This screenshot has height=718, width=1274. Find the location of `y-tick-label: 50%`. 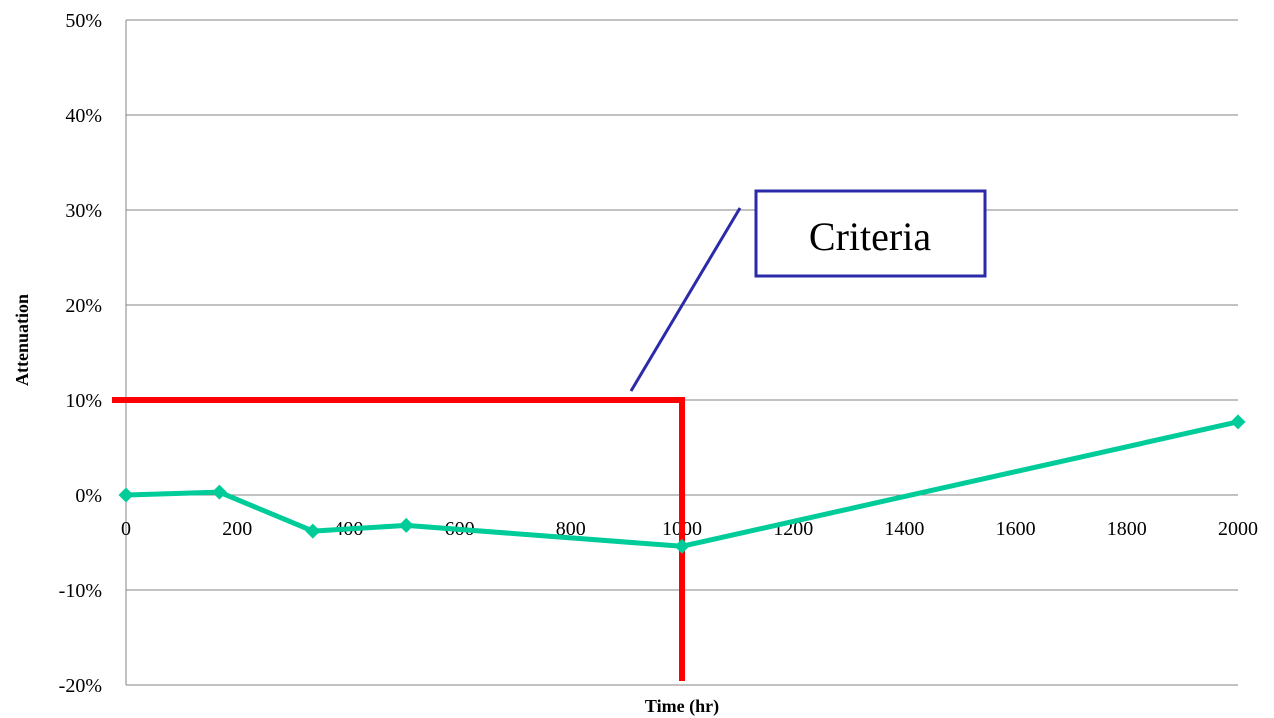

y-tick-label: 50% is located at coordinates (83, 21).